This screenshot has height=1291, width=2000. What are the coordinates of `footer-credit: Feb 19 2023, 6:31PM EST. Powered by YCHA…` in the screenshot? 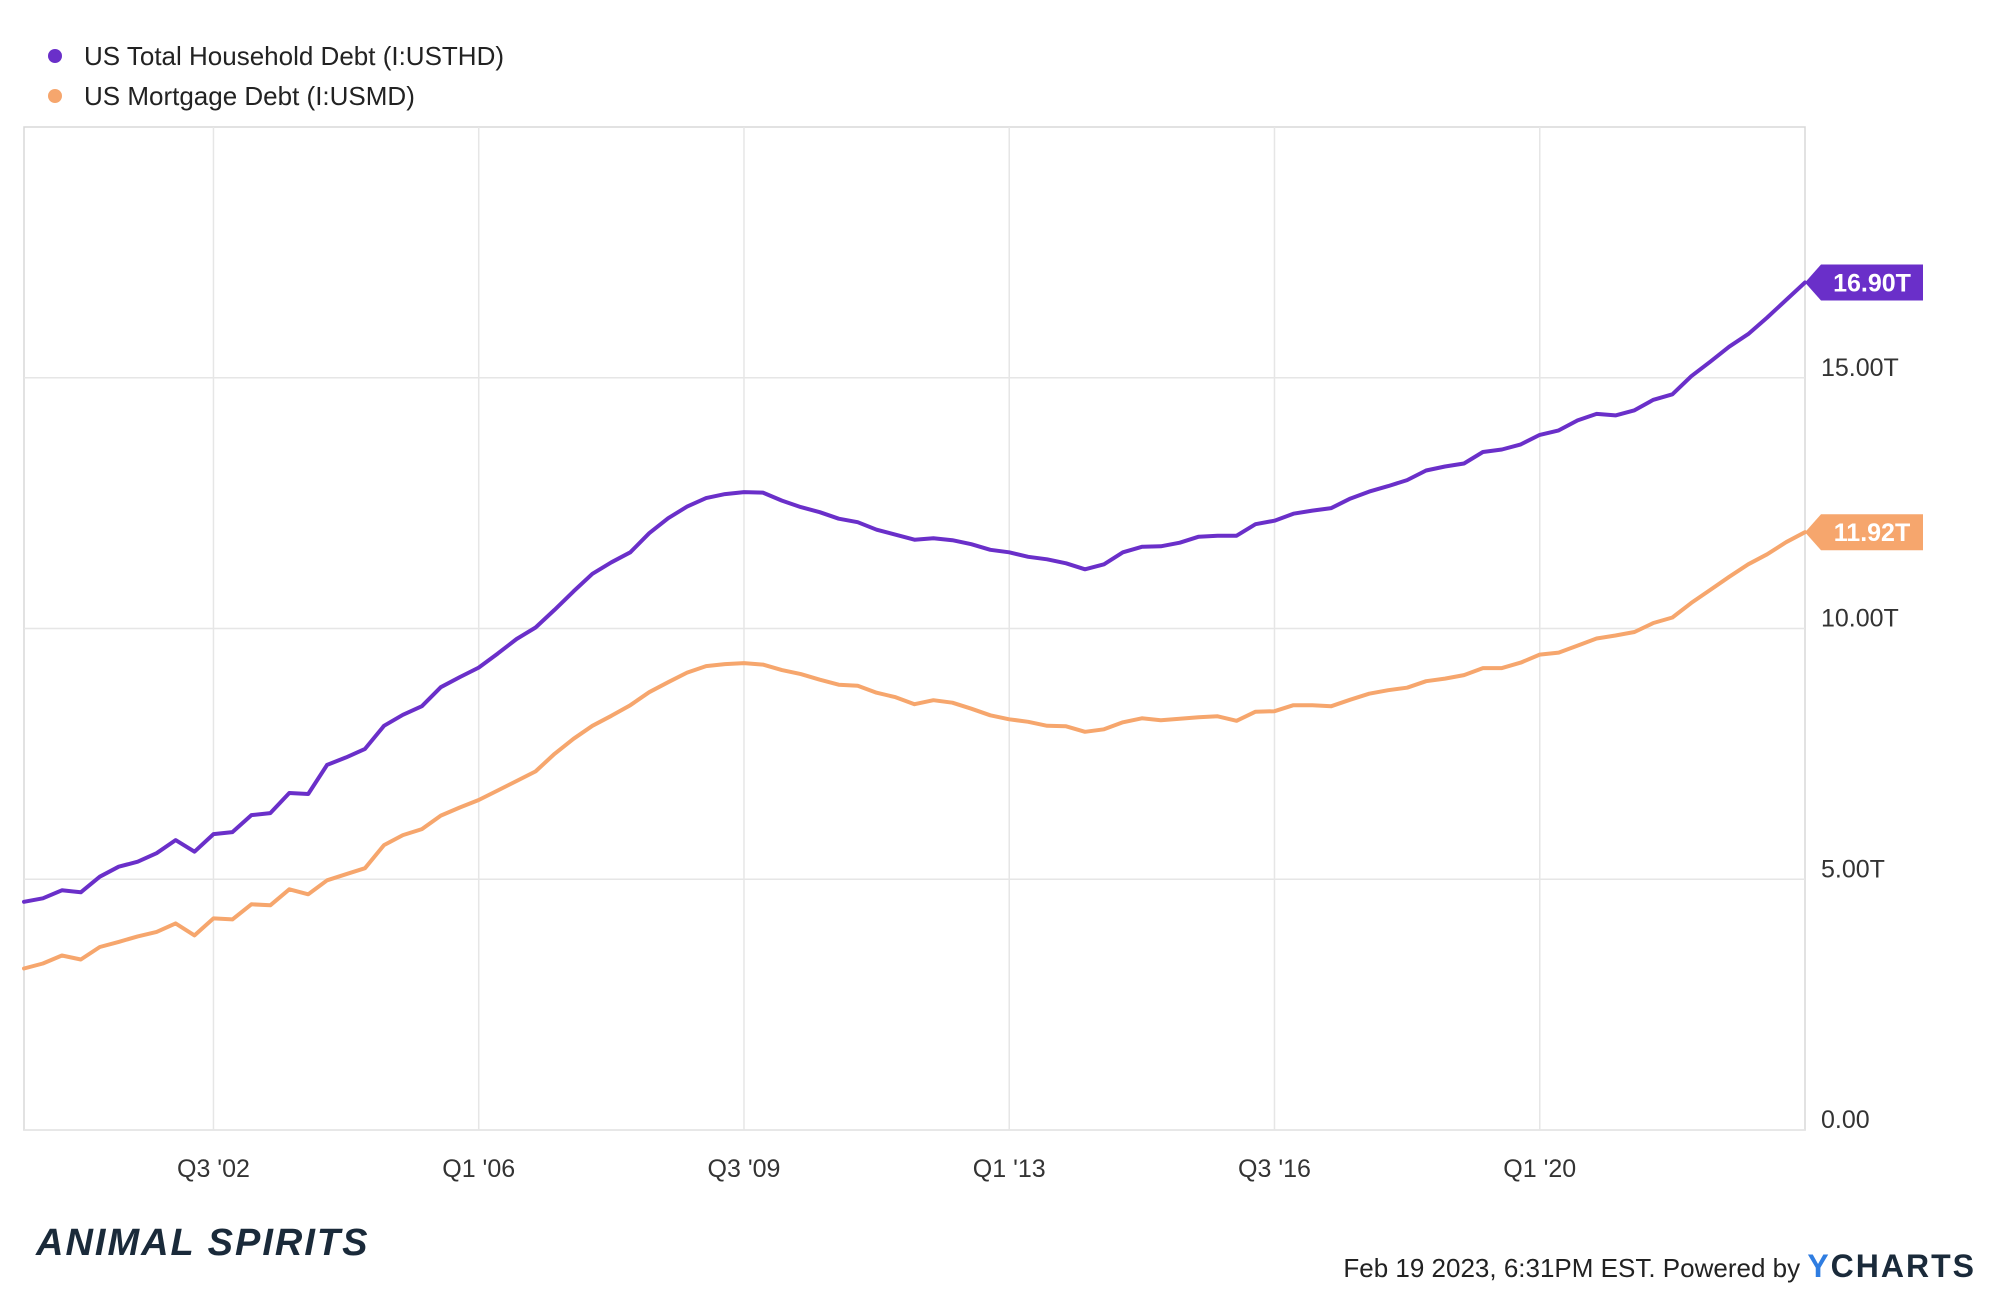 It's located at (1659, 1266).